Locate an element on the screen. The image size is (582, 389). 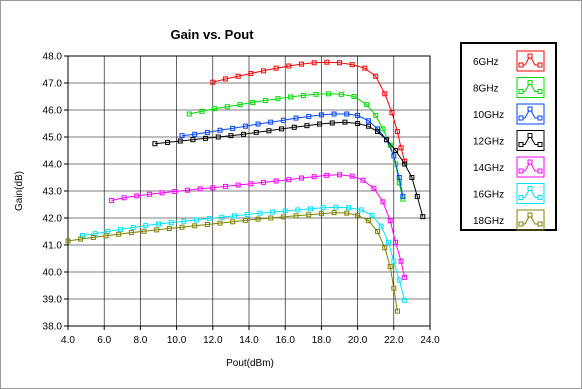
legend-label-10ghz: 10GHz is located at coordinates (488, 115).